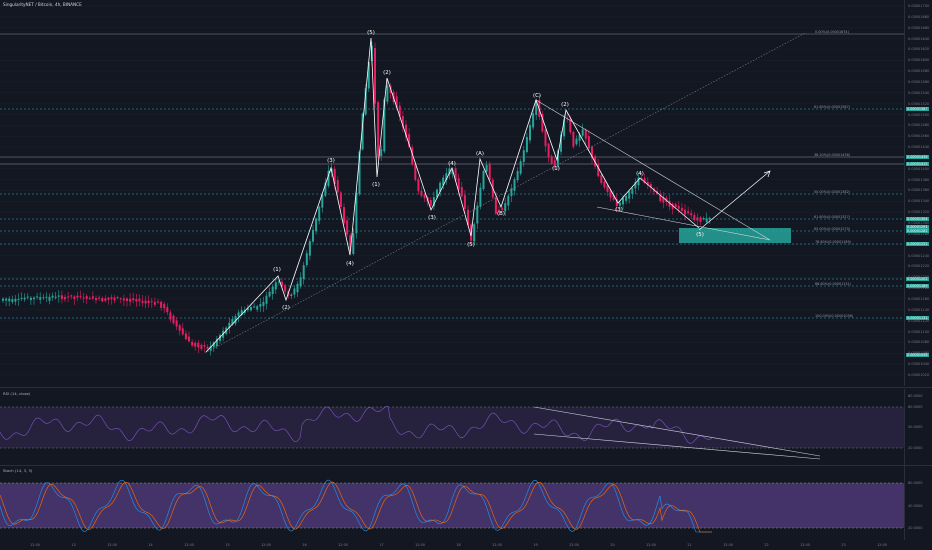 Image resolution: width=932 pixels, height=550 pixels. Describe the element at coordinates (832, 107) in the screenshot. I see `fib-label: 61.80%(0.00001587)` at that location.